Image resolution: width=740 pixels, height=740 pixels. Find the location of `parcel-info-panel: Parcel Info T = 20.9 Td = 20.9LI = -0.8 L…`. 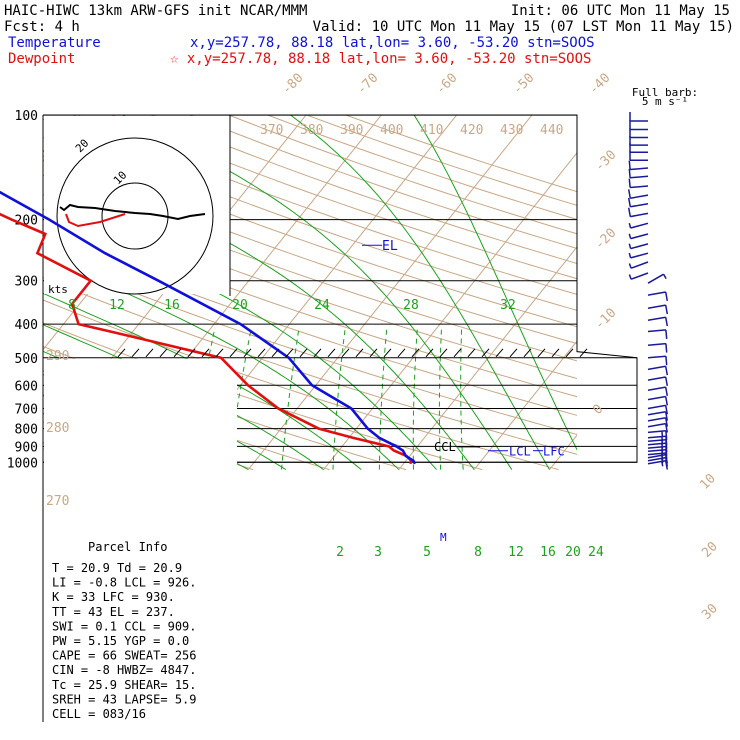

parcel-info-panel: Parcel Info T = 20.9 Td = 20.9LI = -0.8 L… is located at coordinates (140, 539).